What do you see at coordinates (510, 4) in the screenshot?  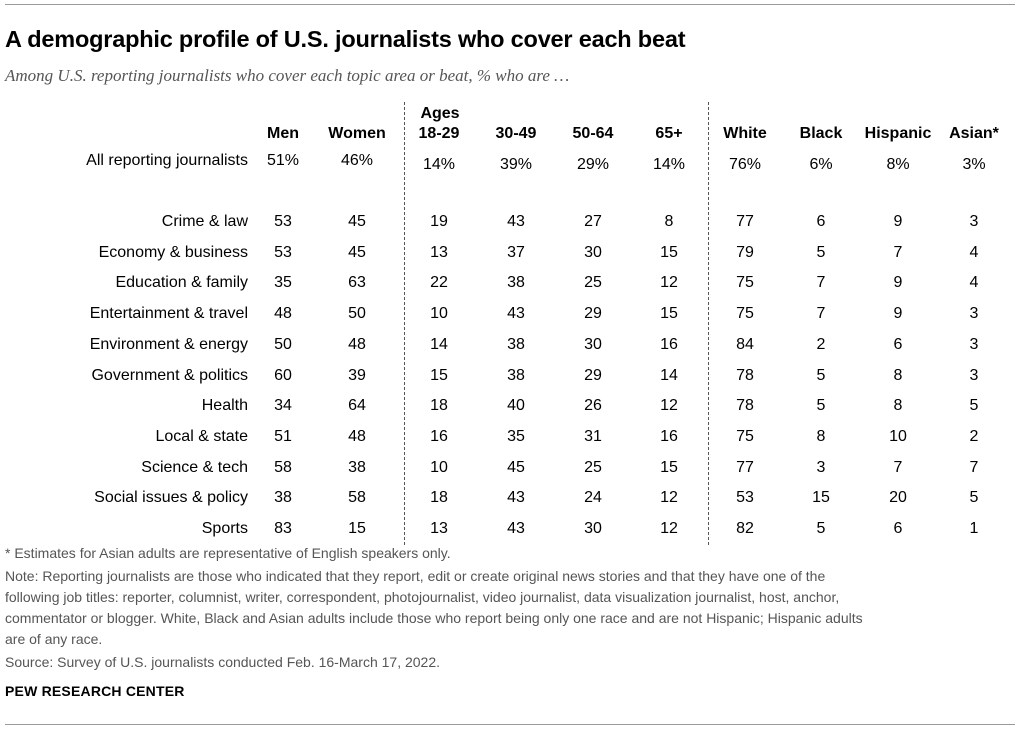 I see `top-rule` at bounding box center [510, 4].